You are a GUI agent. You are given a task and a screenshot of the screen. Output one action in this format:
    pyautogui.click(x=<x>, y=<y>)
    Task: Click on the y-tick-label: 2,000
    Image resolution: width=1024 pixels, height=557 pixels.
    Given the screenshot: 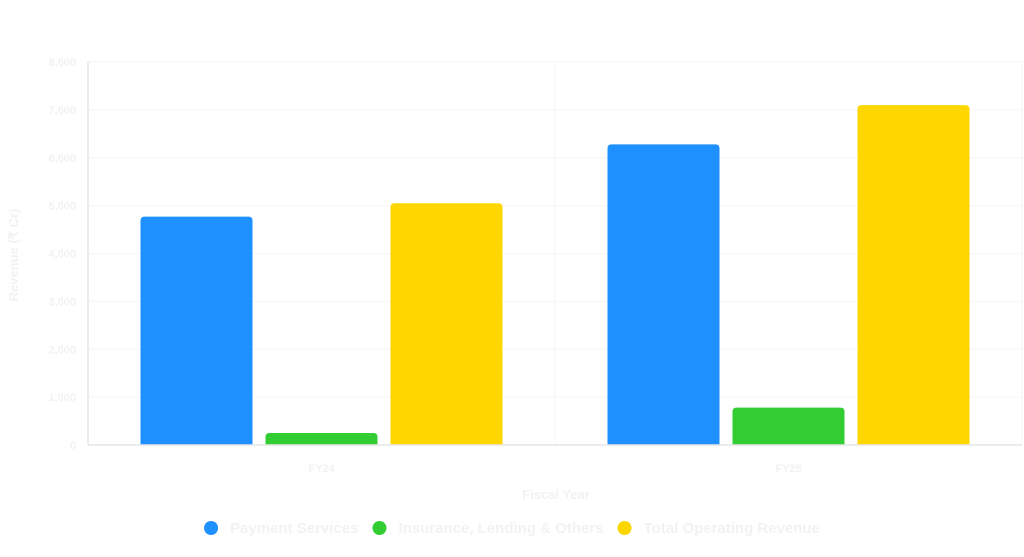 What is the action you would take?
    pyautogui.click(x=62, y=350)
    